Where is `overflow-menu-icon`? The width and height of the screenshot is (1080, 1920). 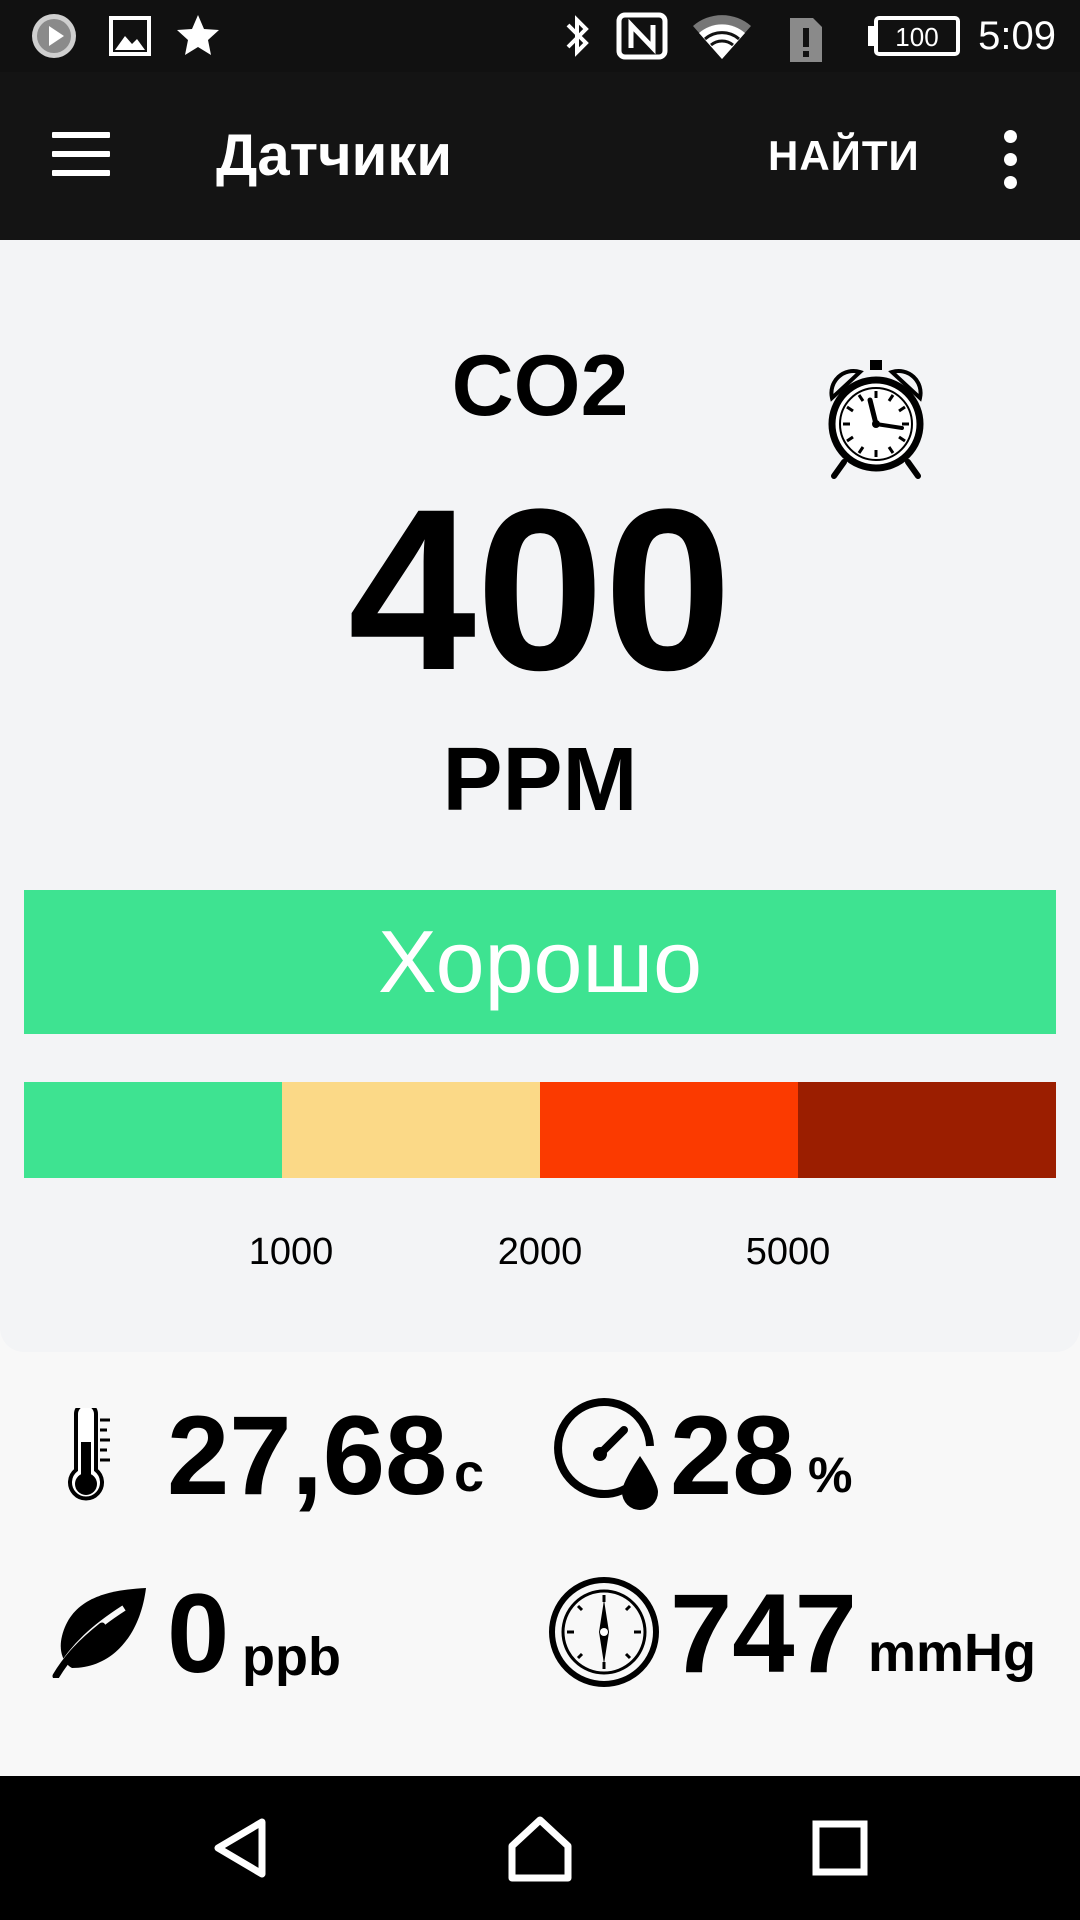
overflow-menu-icon is located at coordinates (1014, 160).